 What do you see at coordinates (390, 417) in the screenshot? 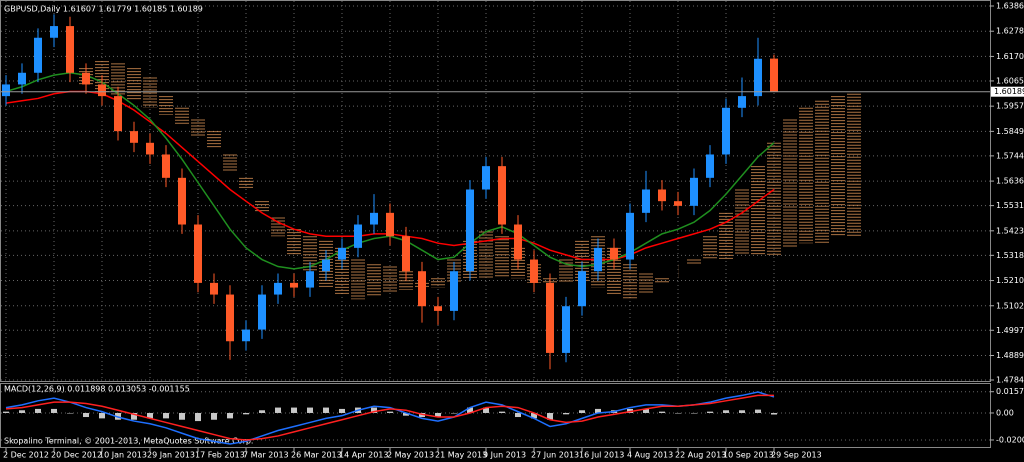
I see `macd-line` at bounding box center [390, 417].